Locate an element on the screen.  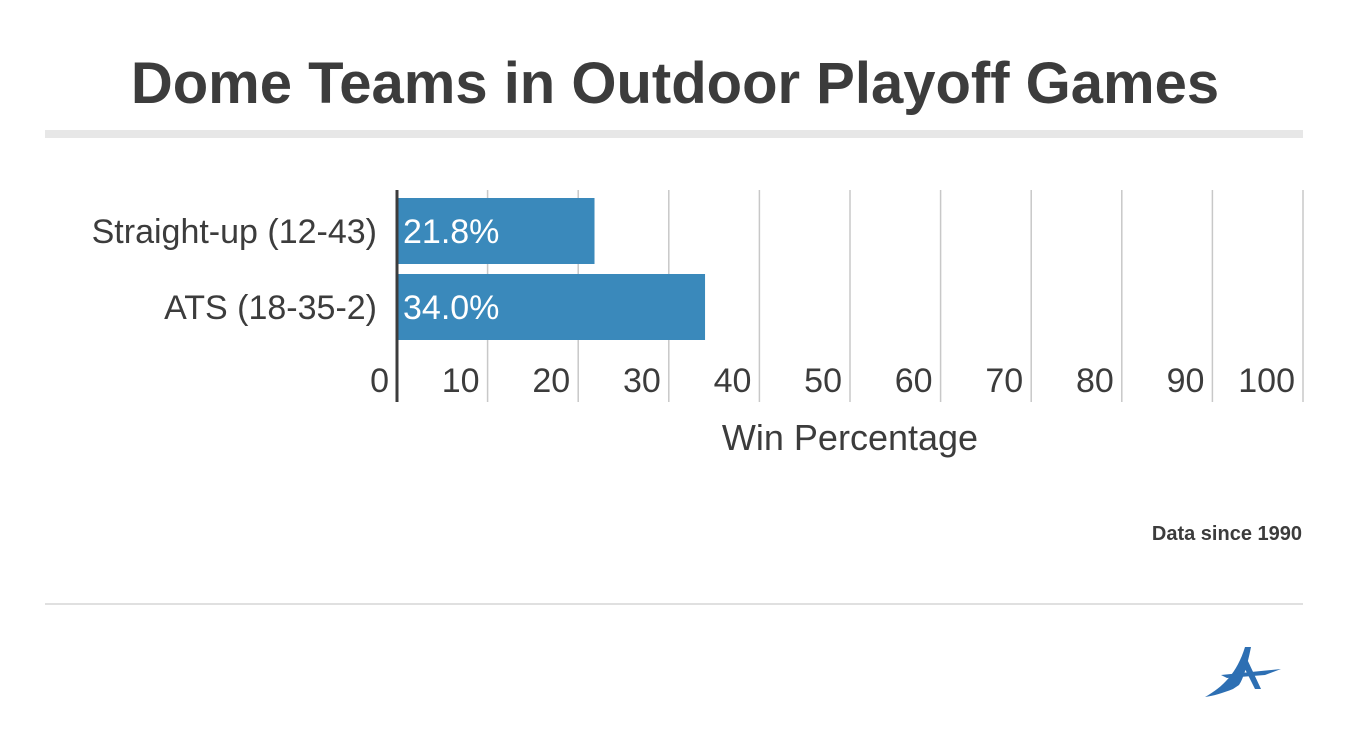
x-axis-label: Win Percentage is located at coordinates (850, 437).